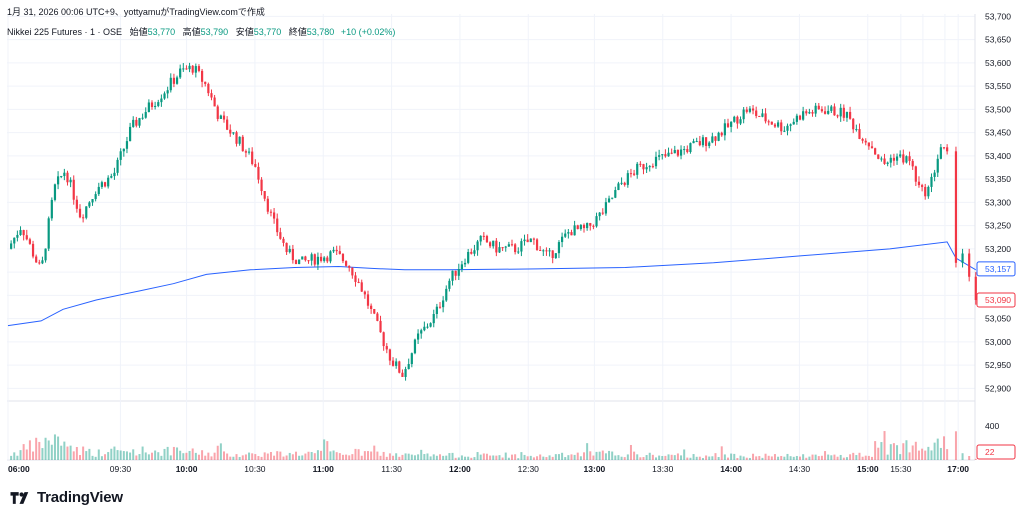 Image resolution: width=1024 pixels, height=521 pixels. I want to click on open-label: 始値, so click(138, 32).